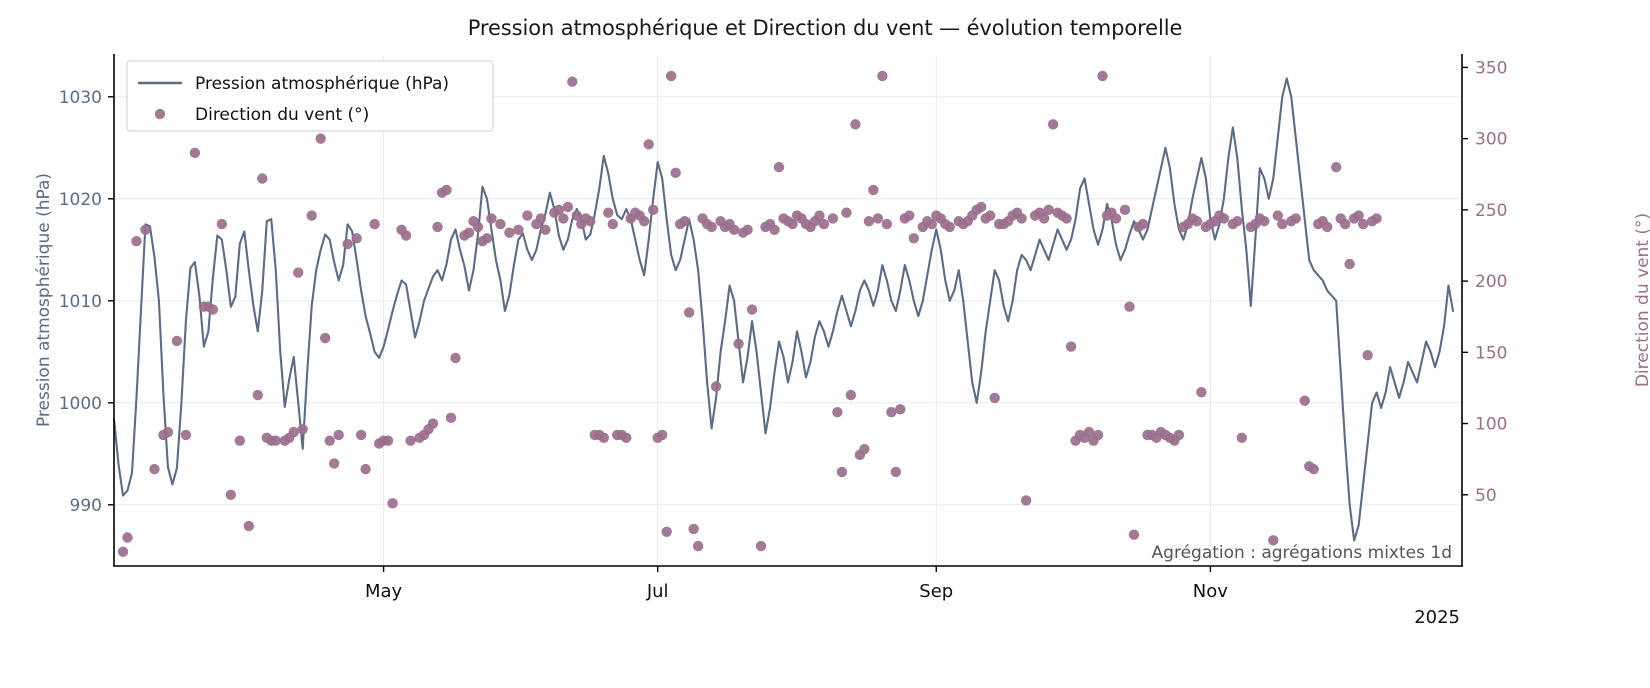 This screenshot has height=688, width=1650. Describe the element at coordinates (86, 506) in the screenshot. I see `y-axis-left-tick-label: 990` at that location.